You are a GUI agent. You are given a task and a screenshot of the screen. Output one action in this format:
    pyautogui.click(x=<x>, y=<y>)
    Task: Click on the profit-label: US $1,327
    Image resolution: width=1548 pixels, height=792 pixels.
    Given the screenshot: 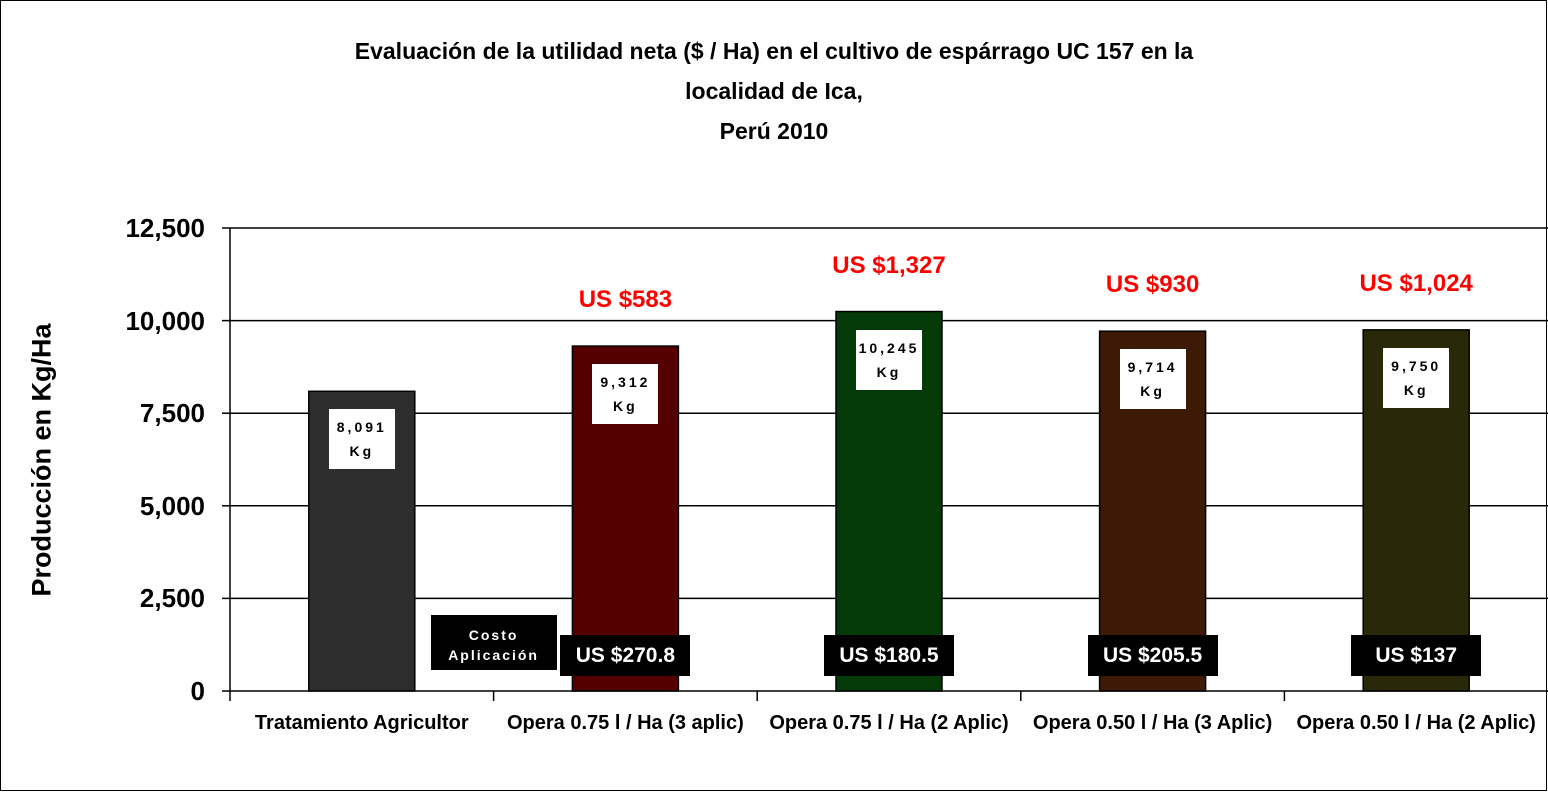 What is the action you would take?
    pyautogui.click(x=889, y=265)
    